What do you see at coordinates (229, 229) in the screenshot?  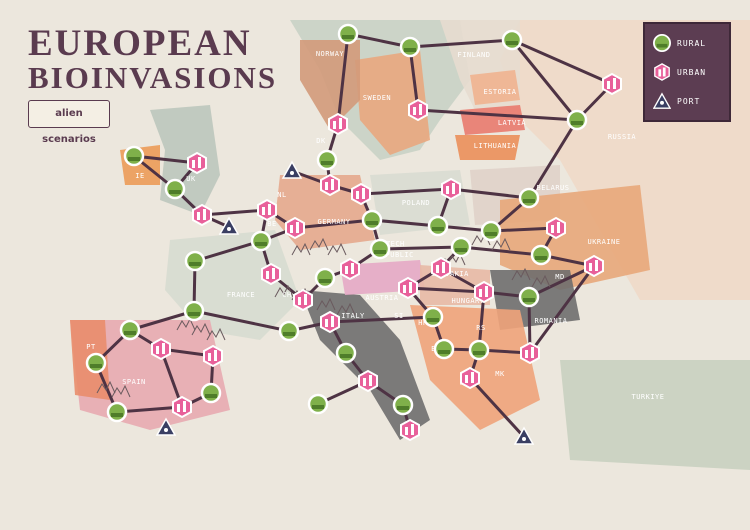 I see `port-icon-anchor` at bounding box center [229, 229].